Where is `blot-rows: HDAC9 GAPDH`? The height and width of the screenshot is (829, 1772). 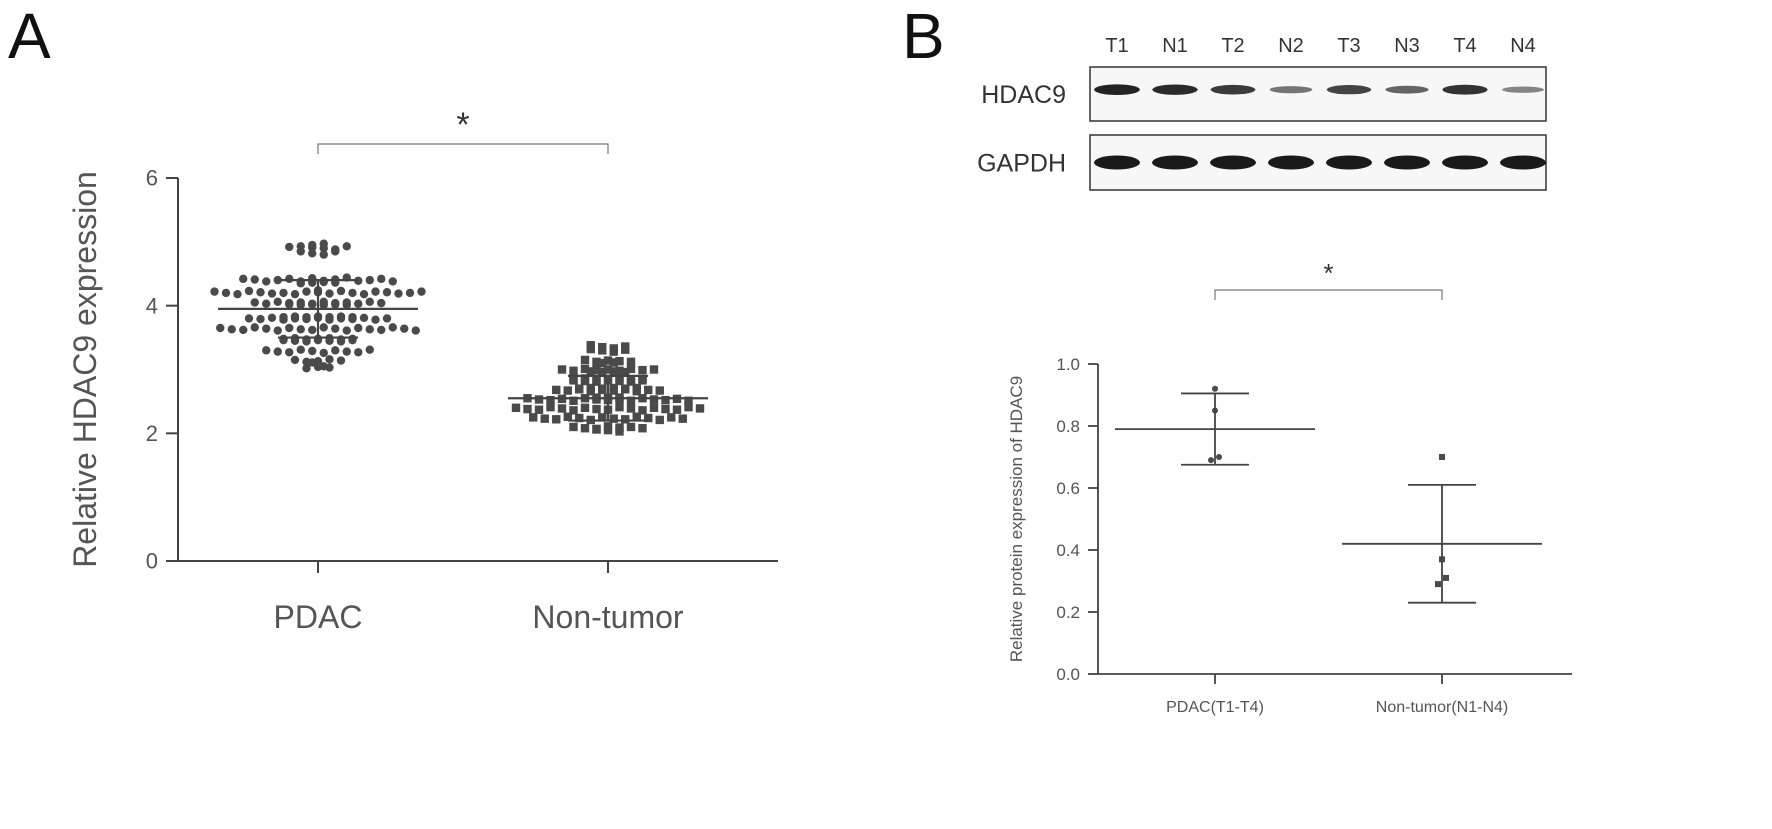
blot-rows: HDAC9 GAPDH is located at coordinates (1262, 128).